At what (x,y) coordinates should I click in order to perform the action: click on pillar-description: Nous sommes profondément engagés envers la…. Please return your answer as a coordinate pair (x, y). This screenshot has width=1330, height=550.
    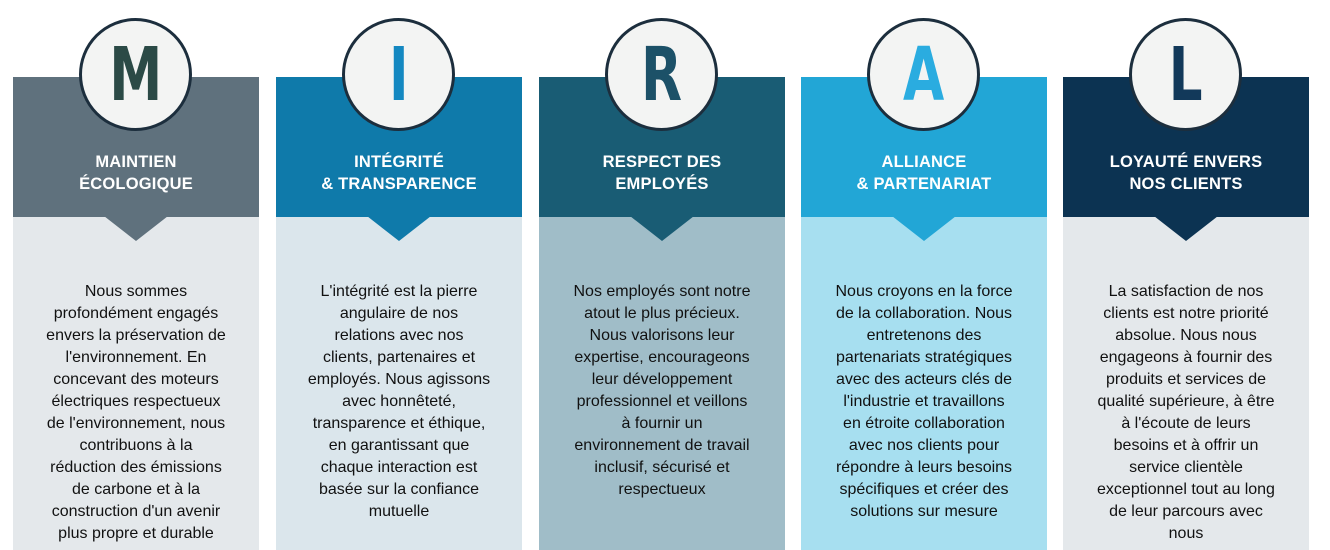
    Looking at the image, I should click on (136, 413).